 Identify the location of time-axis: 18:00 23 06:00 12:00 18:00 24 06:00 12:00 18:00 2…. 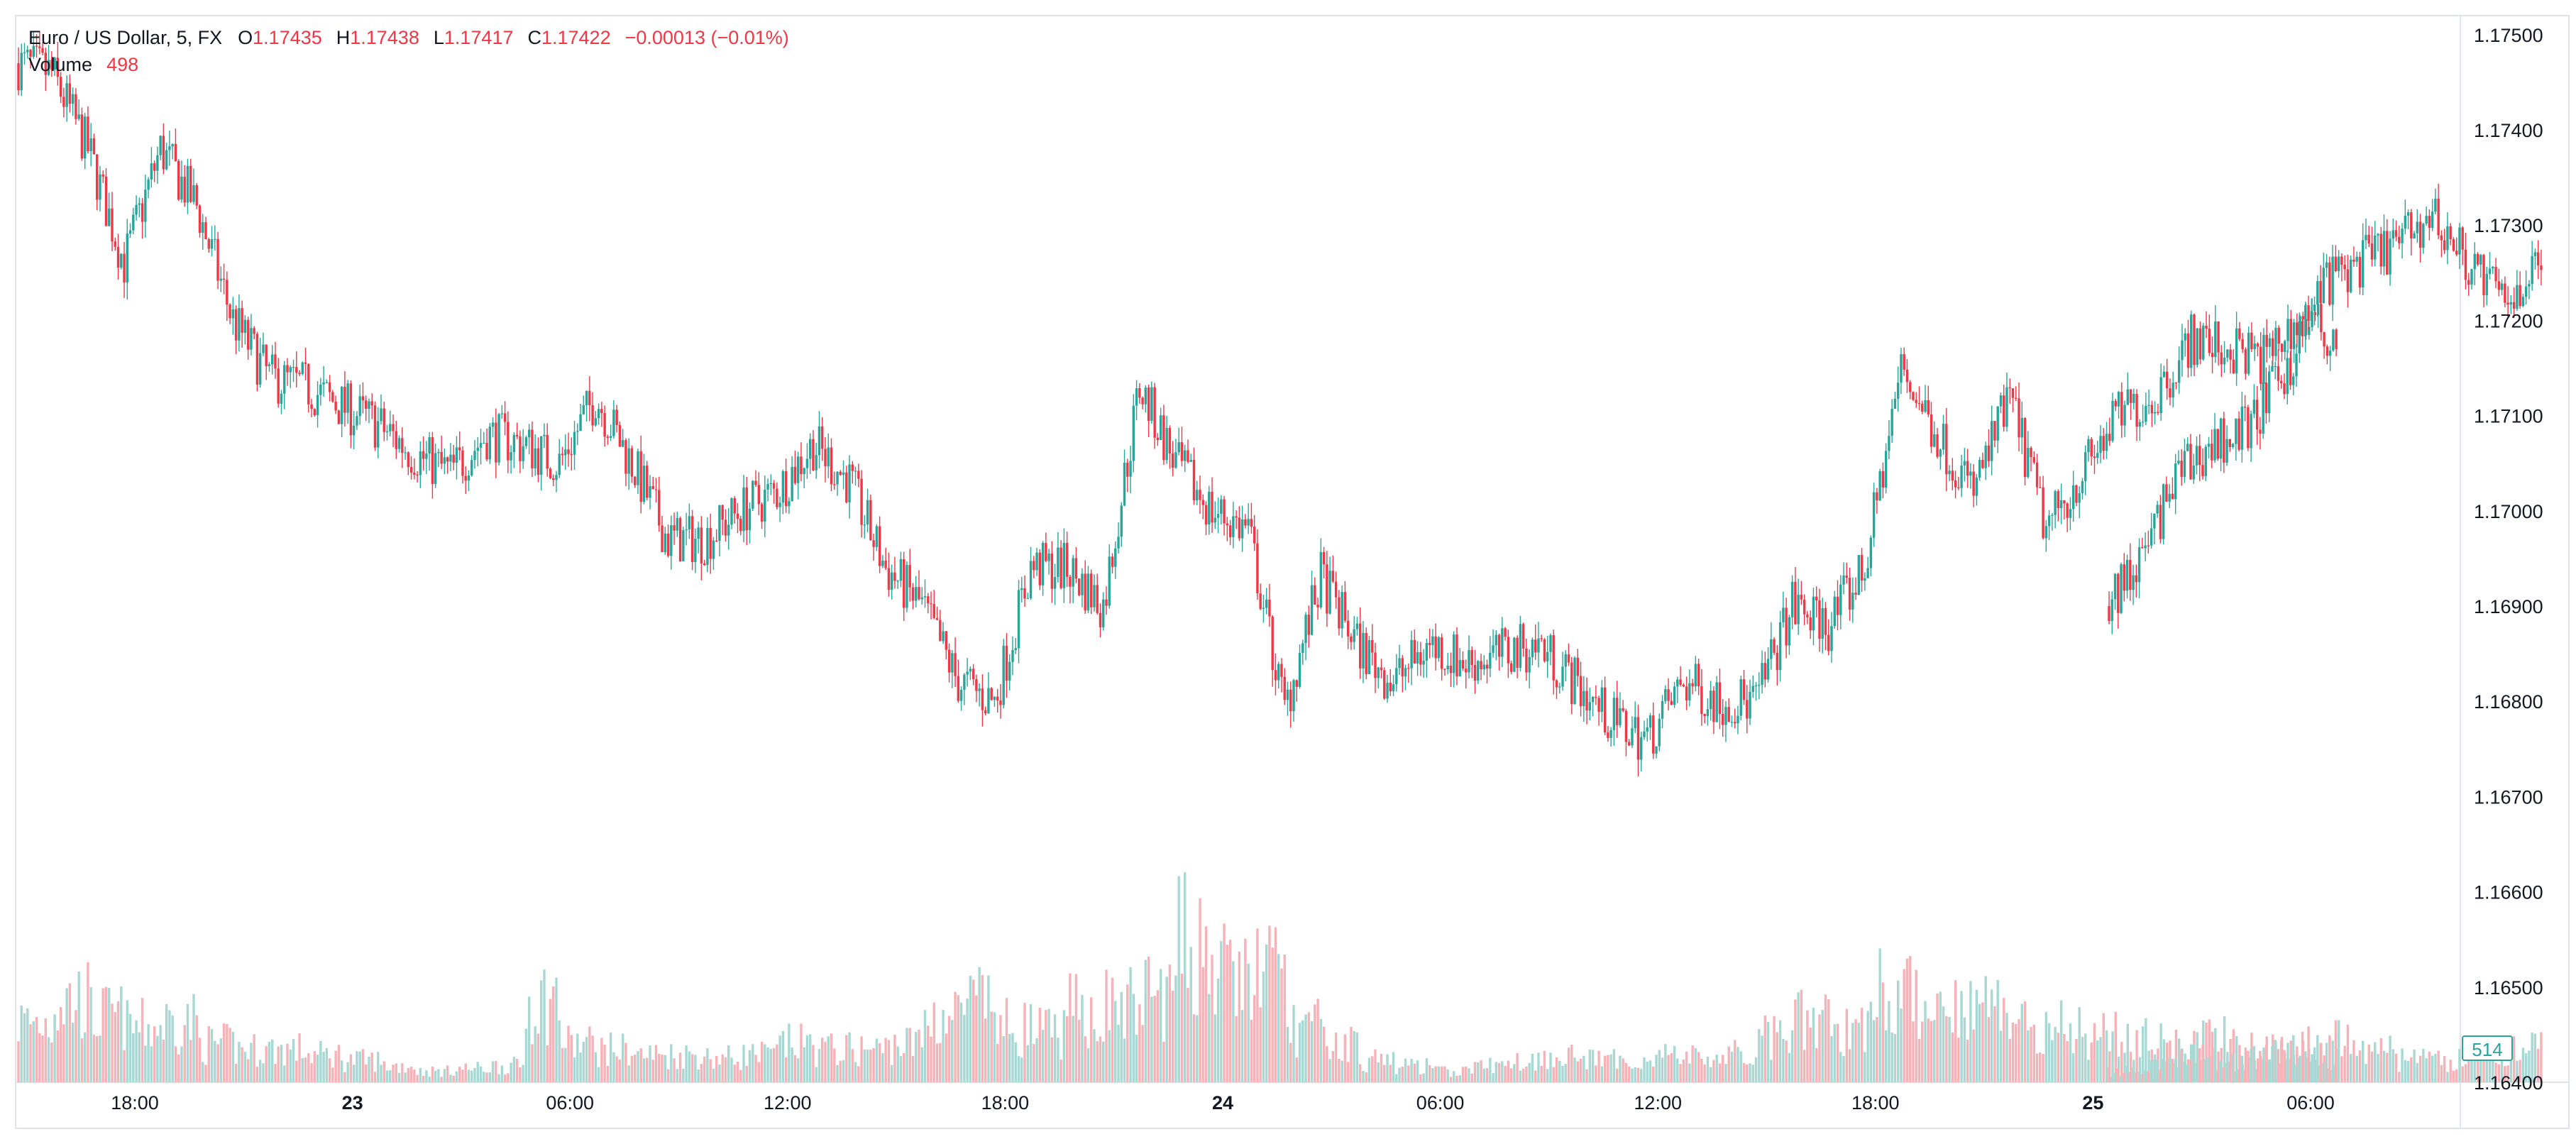
(1223, 1102).